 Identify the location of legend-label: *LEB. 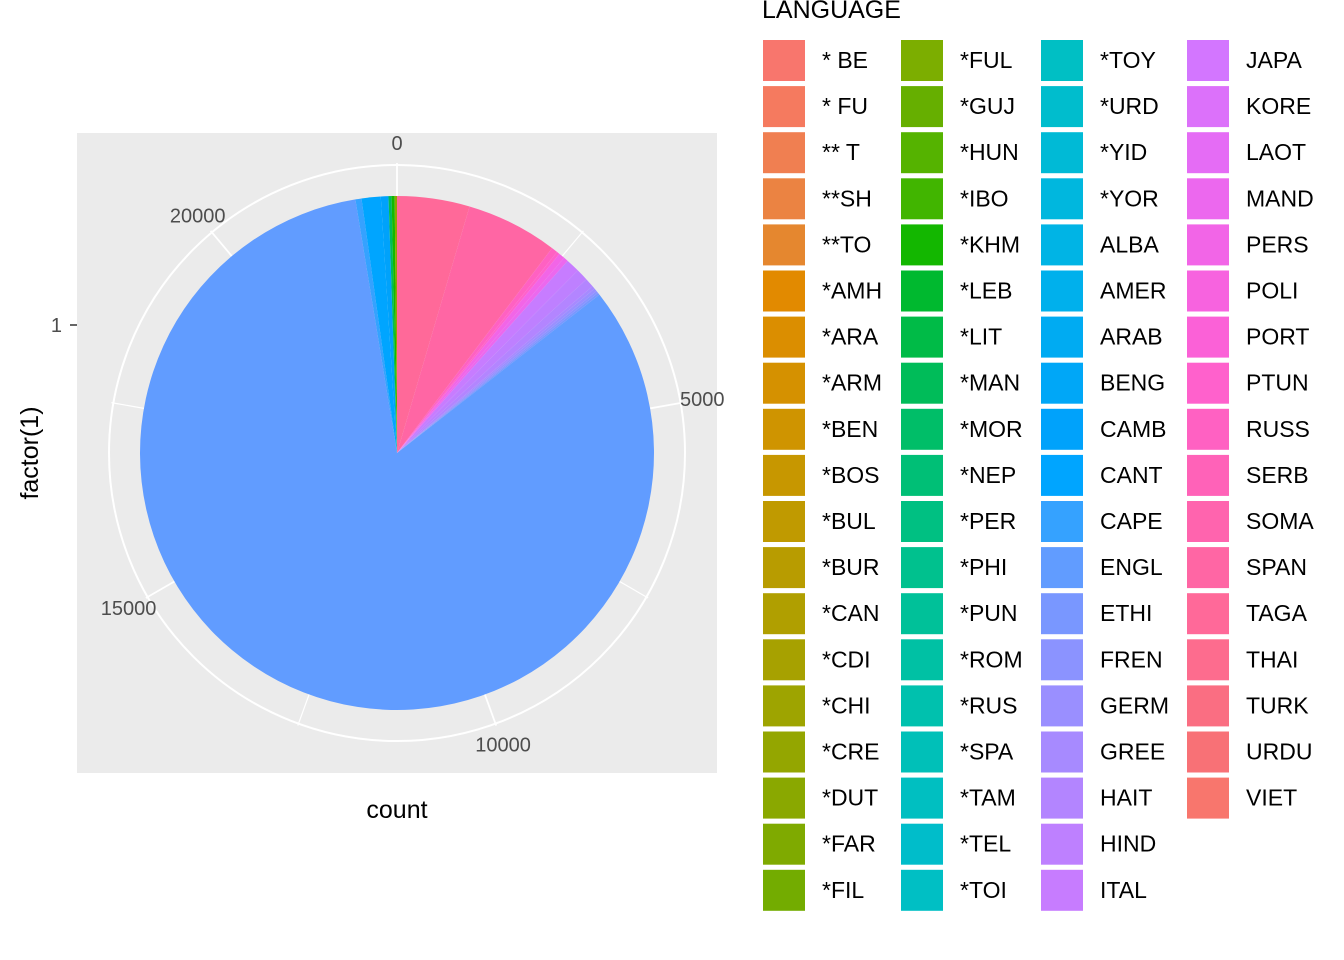
(986, 291).